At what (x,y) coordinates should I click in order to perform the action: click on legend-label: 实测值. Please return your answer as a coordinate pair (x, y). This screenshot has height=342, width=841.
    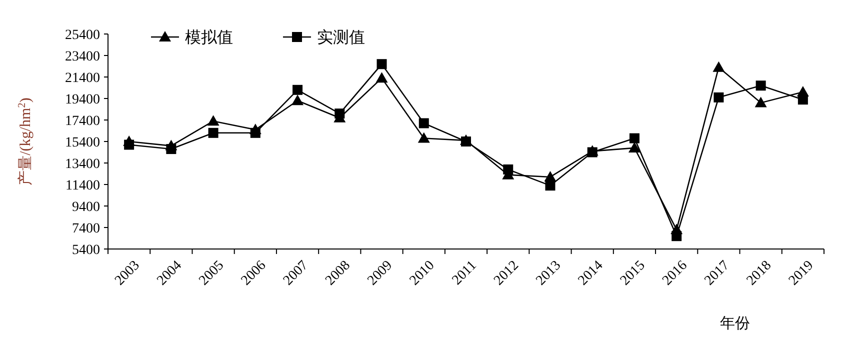
    Looking at the image, I should click on (341, 37).